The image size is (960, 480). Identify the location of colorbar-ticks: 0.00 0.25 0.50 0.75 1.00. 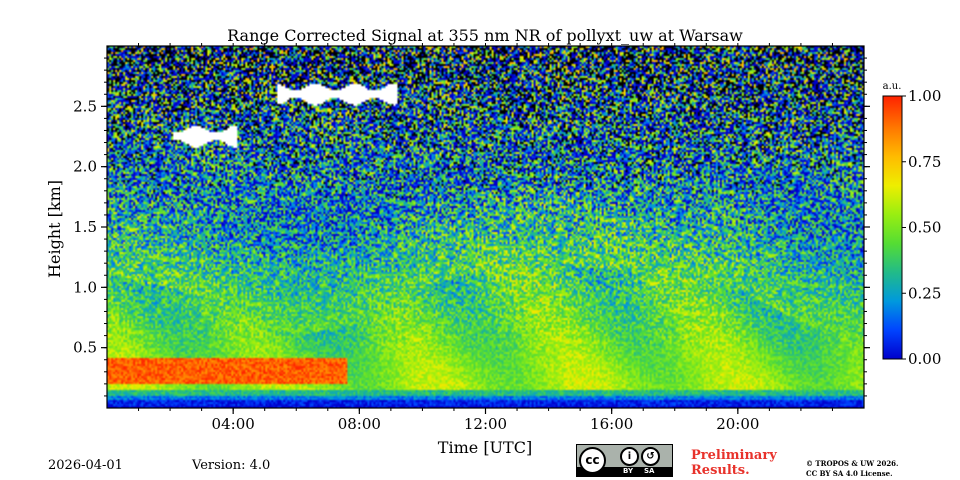
(921, 227).